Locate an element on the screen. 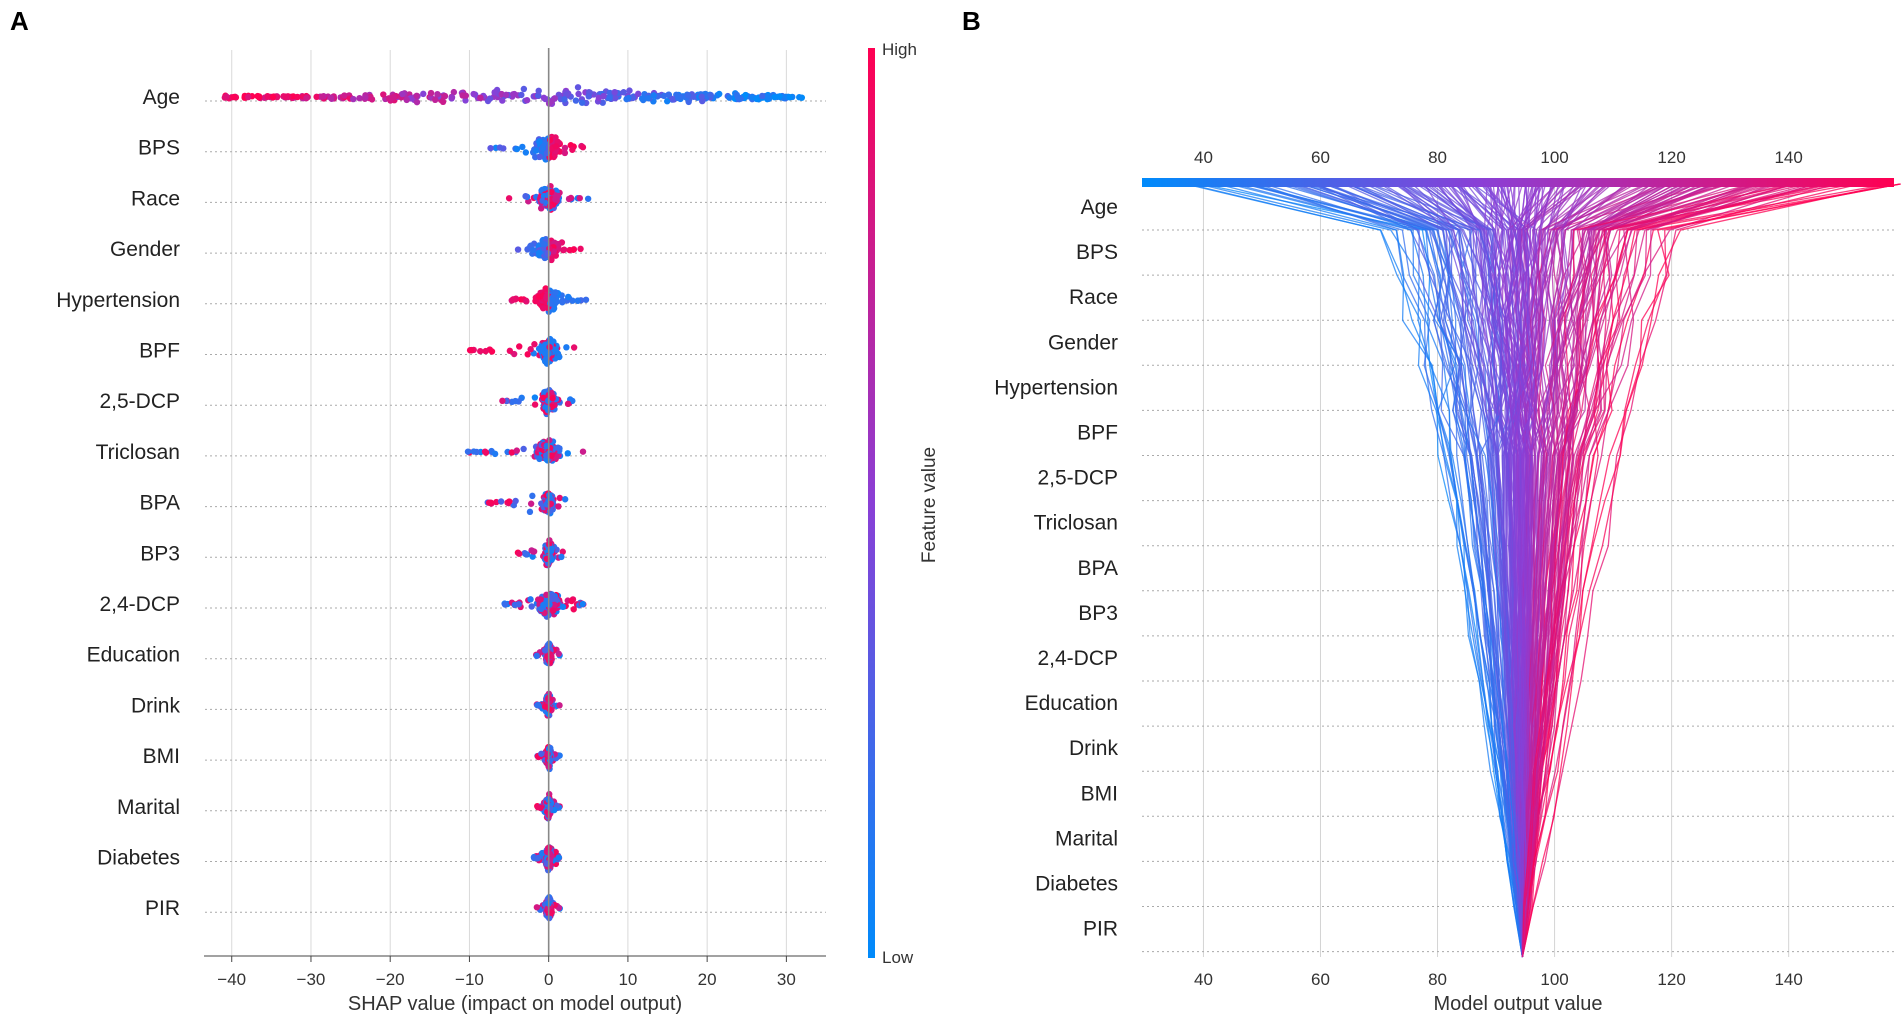 The image size is (1902, 1020). b-top-tick-label: 80 is located at coordinates (1437, 157).